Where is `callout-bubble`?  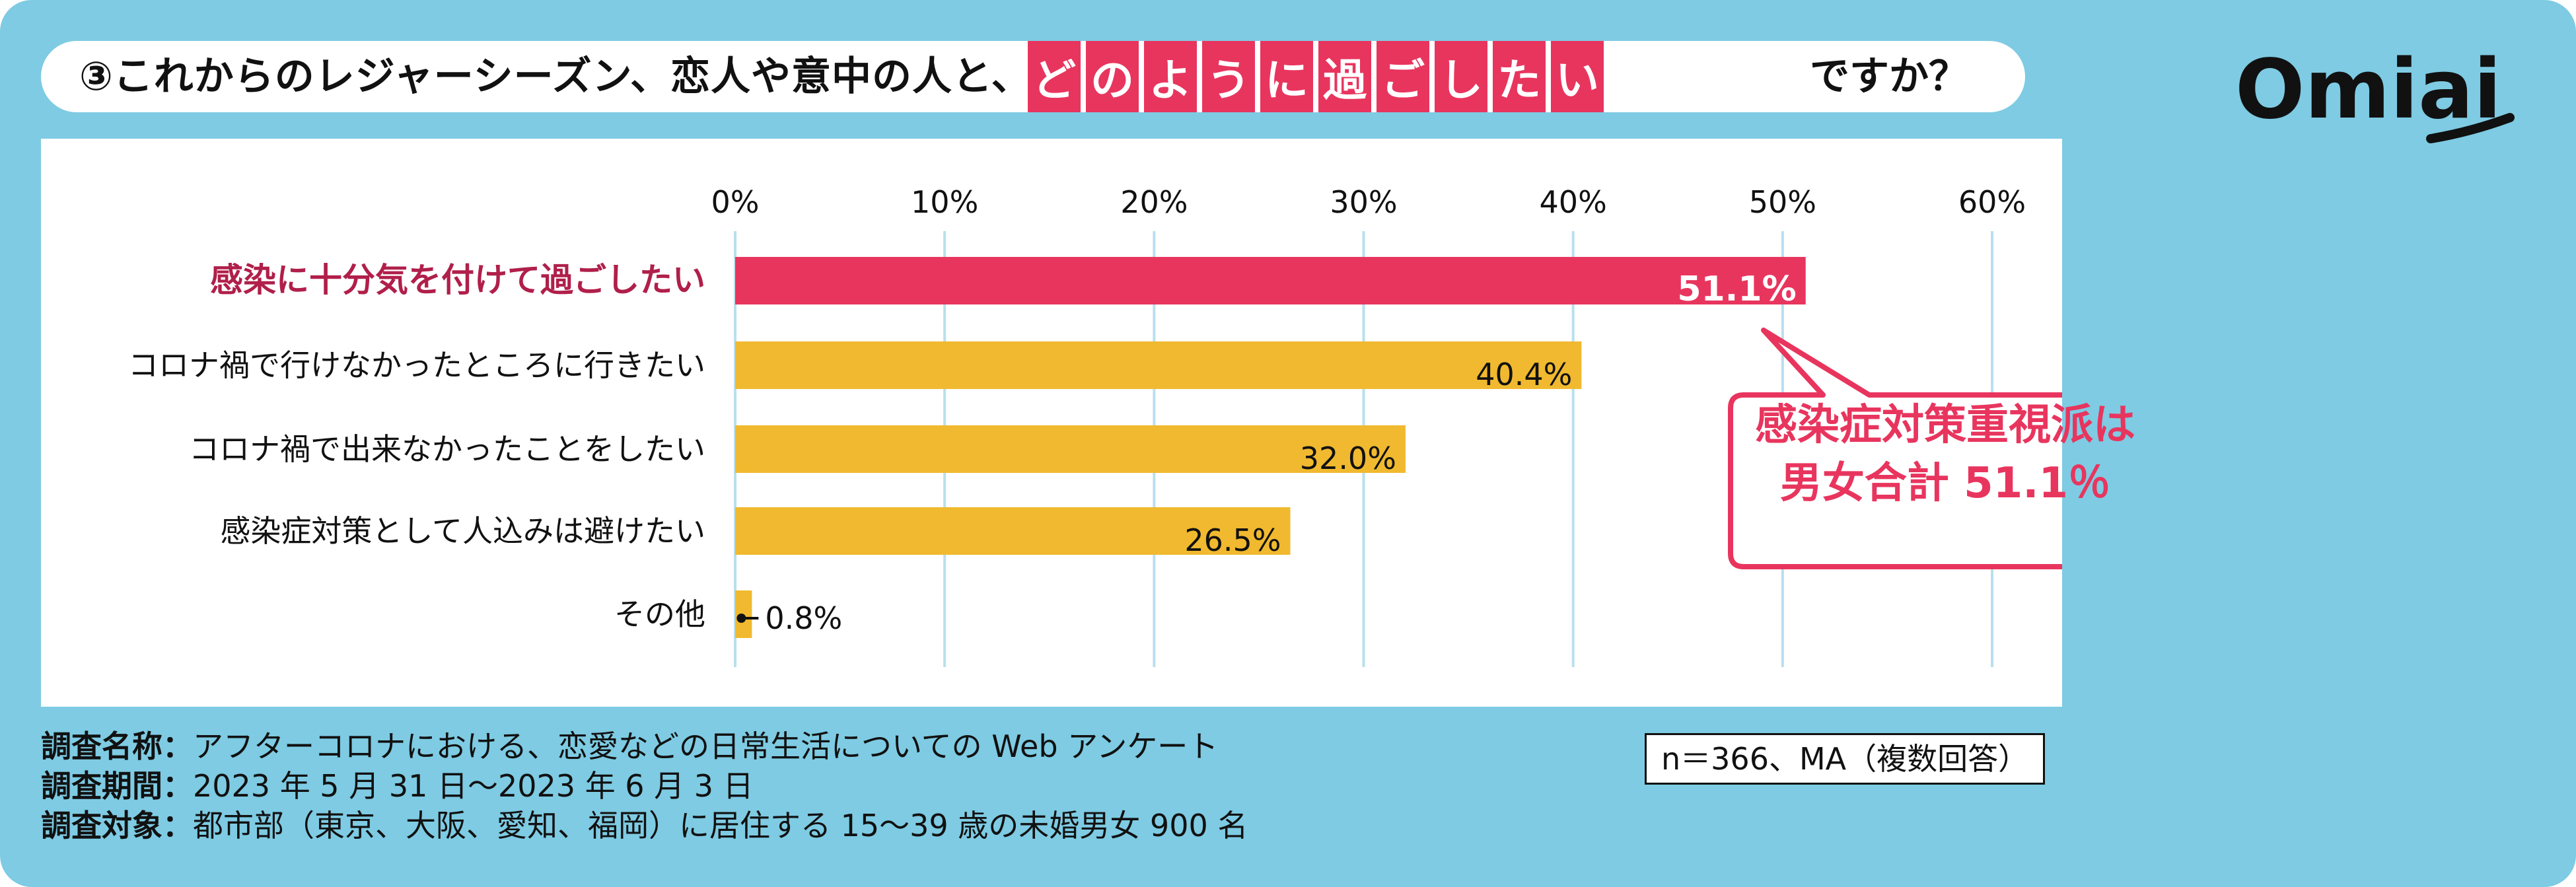 callout-bubble is located at coordinates (1895, 449).